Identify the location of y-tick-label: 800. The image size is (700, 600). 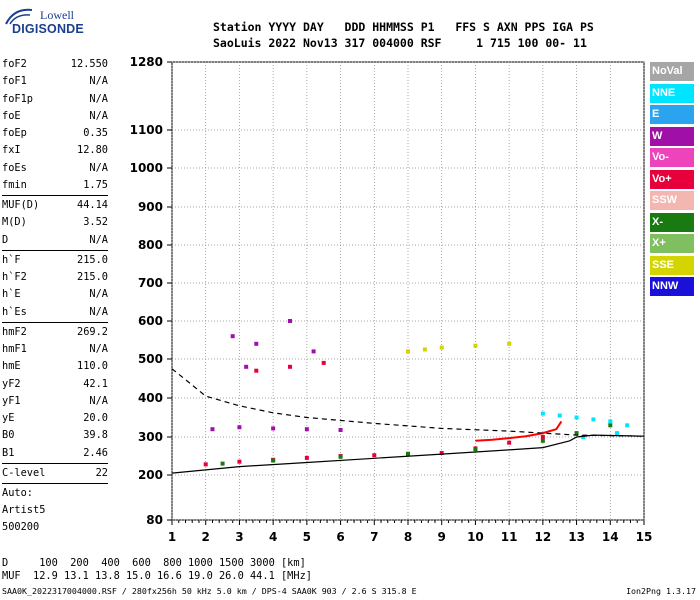
(150, 245).